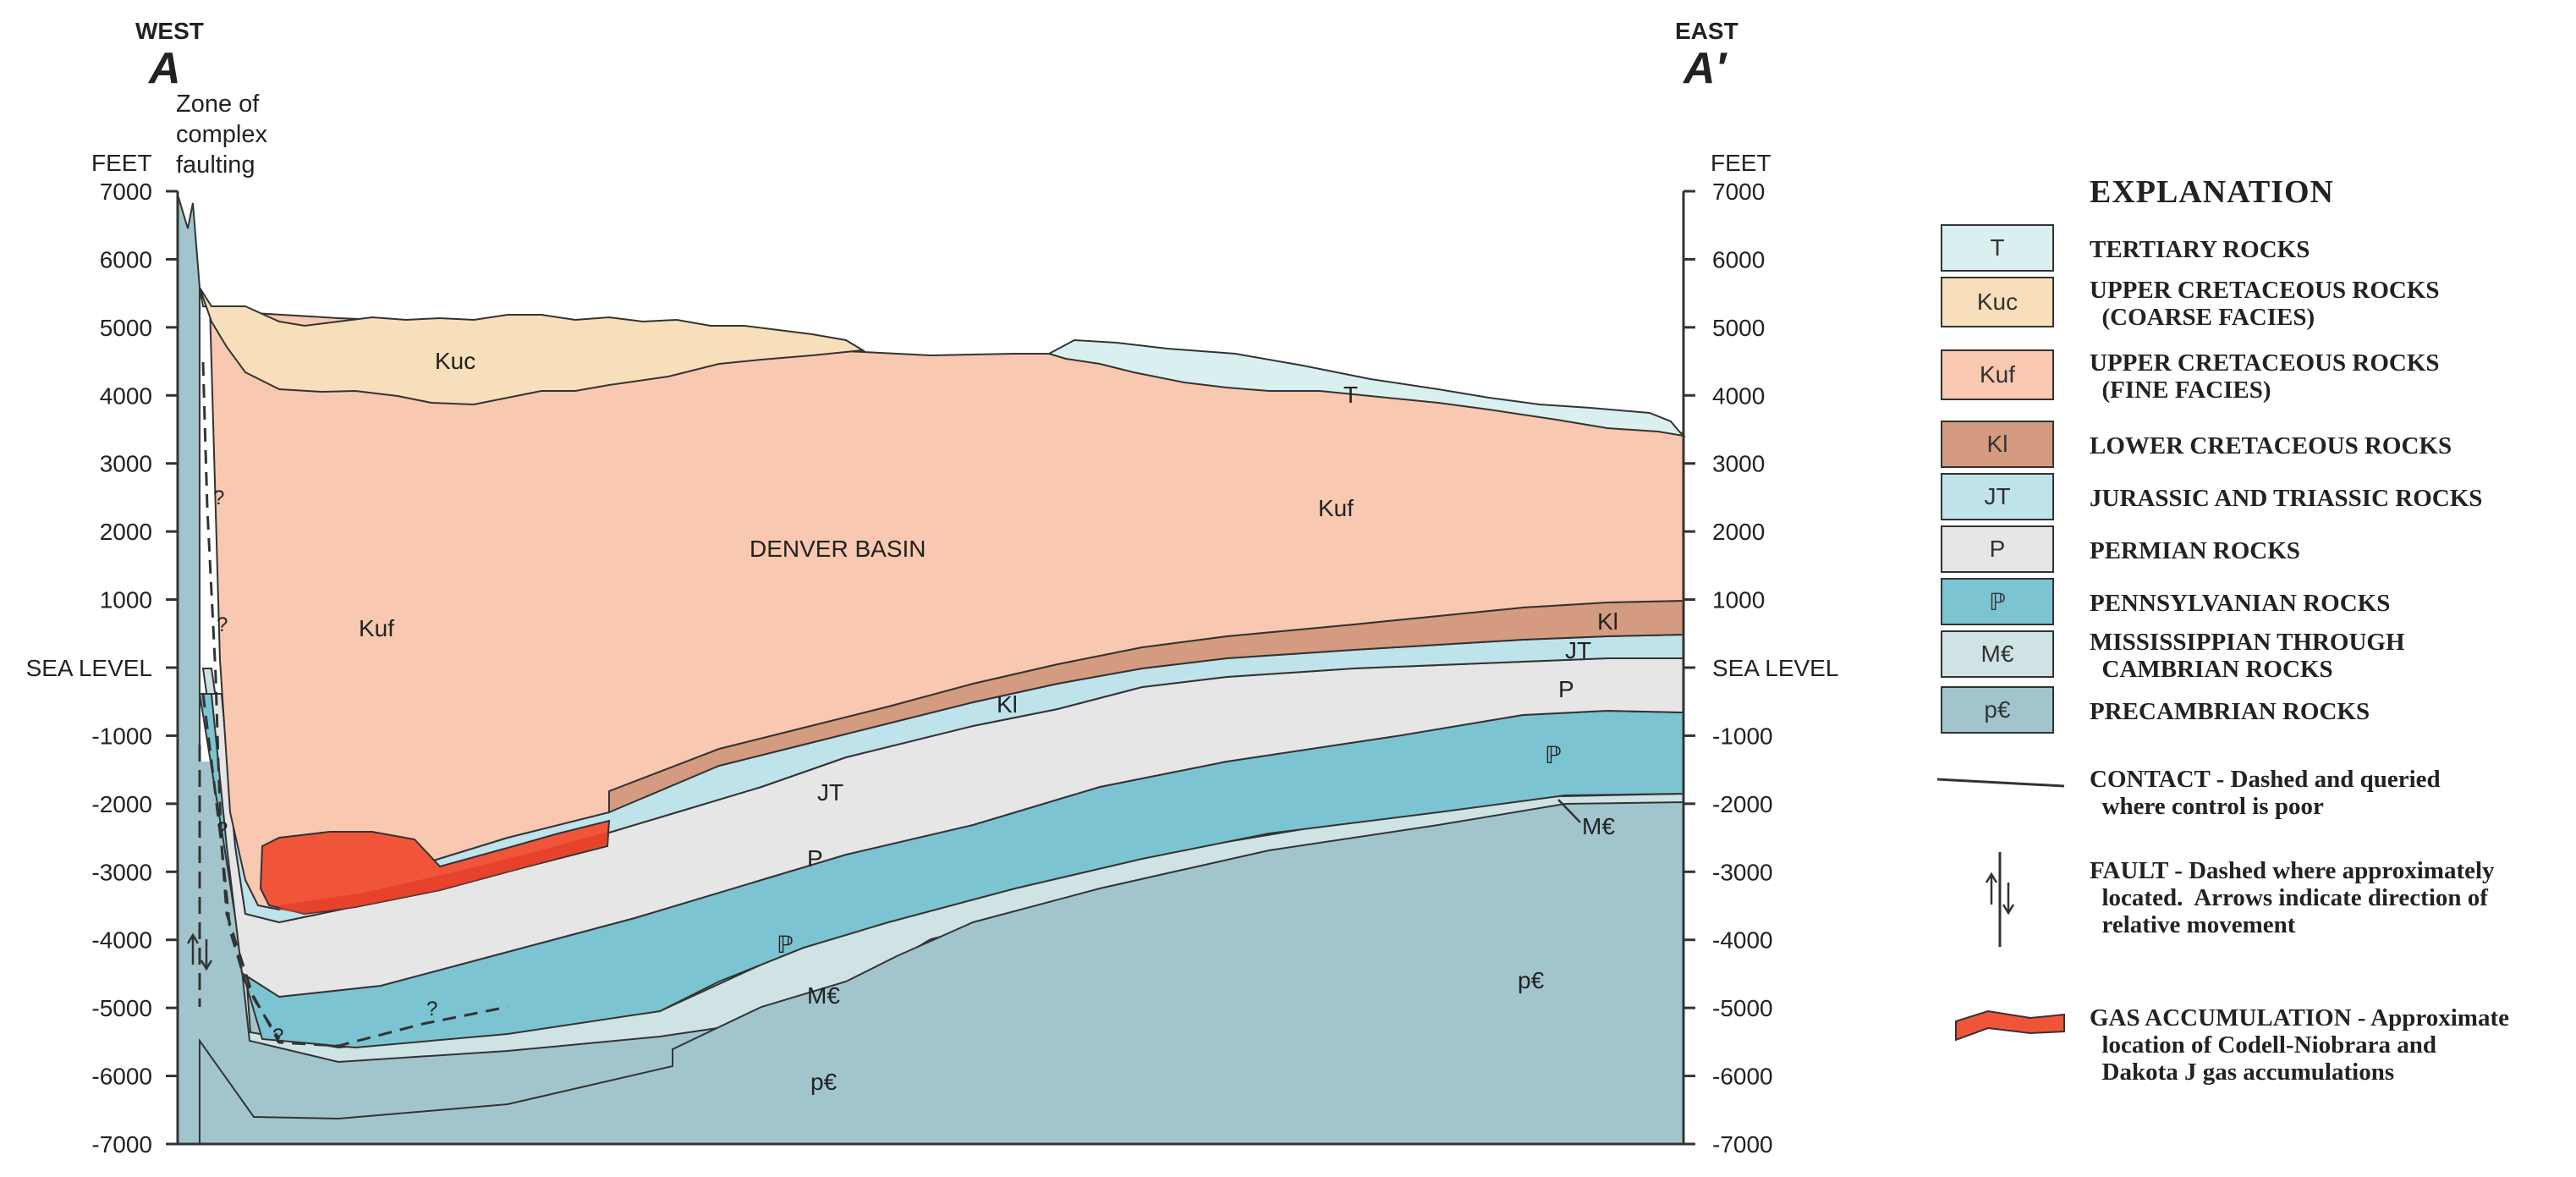 The width and height of the screenshot is (2576, 1177). I want to click on fault-zone-label-2: complex, so click(222, 134).